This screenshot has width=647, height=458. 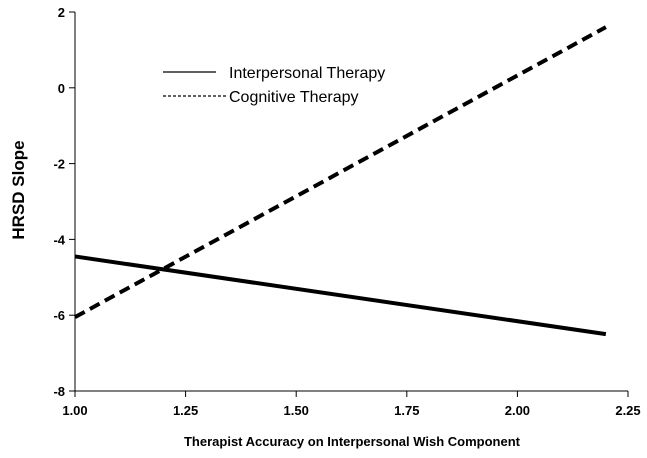 What do you see at coordinates (74, 410) in the screenshot?
I see `x-tick-label: 1.00` at bounding box center [74, 410].